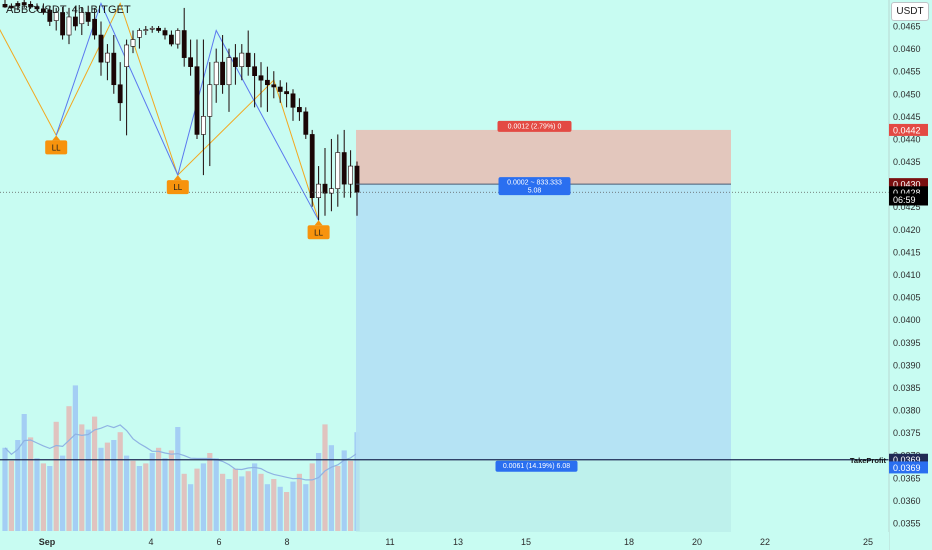 The image size is (932, 550). Describe the element at coordinates (68, 10) in the screenshot. I see `symbol-title: ABBCUSDT, 4h, BITGET` at that location.